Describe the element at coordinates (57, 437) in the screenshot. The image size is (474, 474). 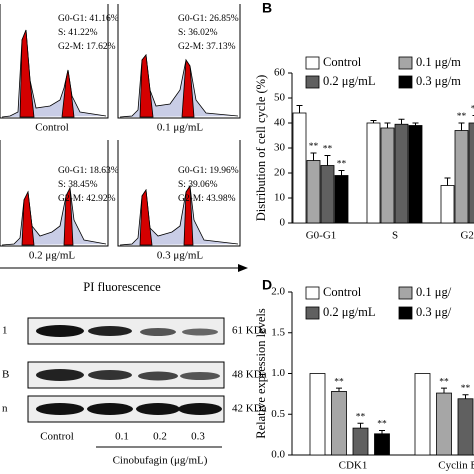
I see `lane-label: Control` at that location.